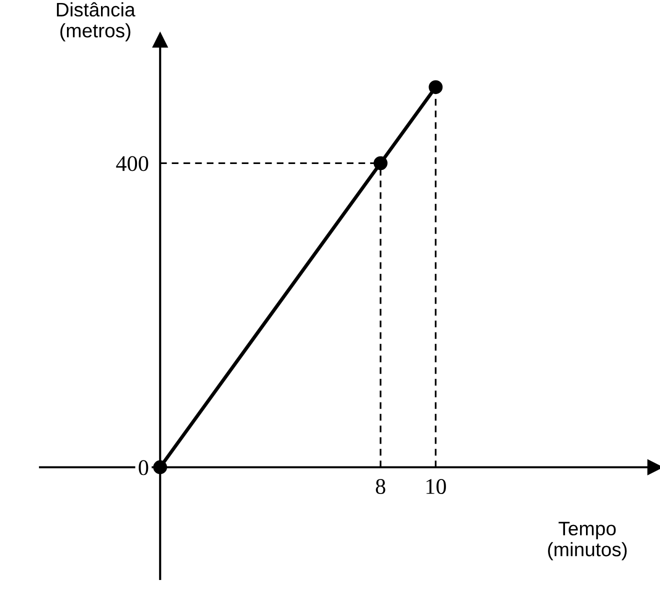 The image size is (660, 596). I want to click on y-tick-label: 0, so click(143, 468).